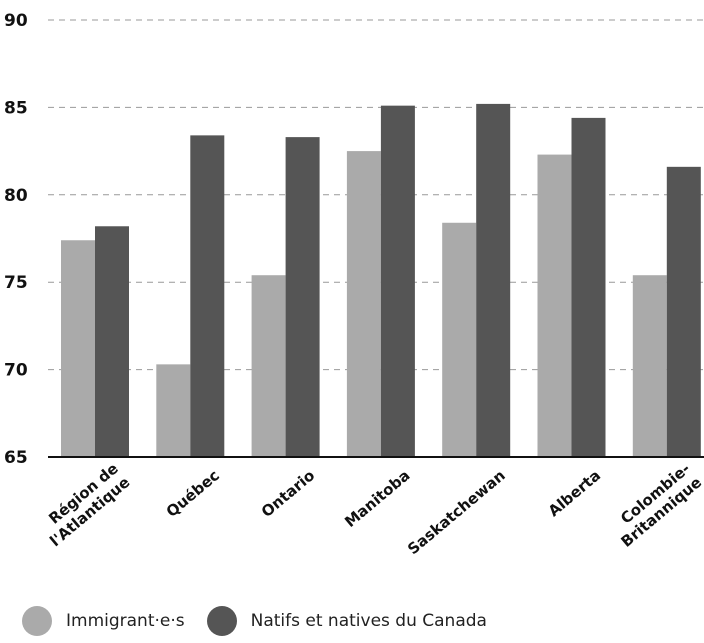  Describe the element at coordinates (655, 504) in the screenshot. I see `x-tick-label: Colombie-Britannique` at that location.